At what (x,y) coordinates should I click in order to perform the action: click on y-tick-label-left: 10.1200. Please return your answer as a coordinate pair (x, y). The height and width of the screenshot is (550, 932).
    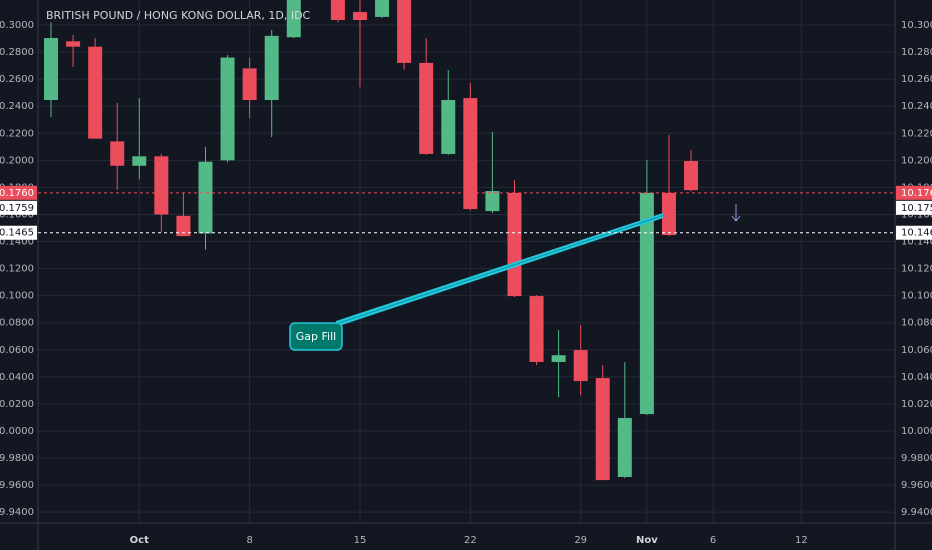
    Looking at the image, I should click on (17, 269).